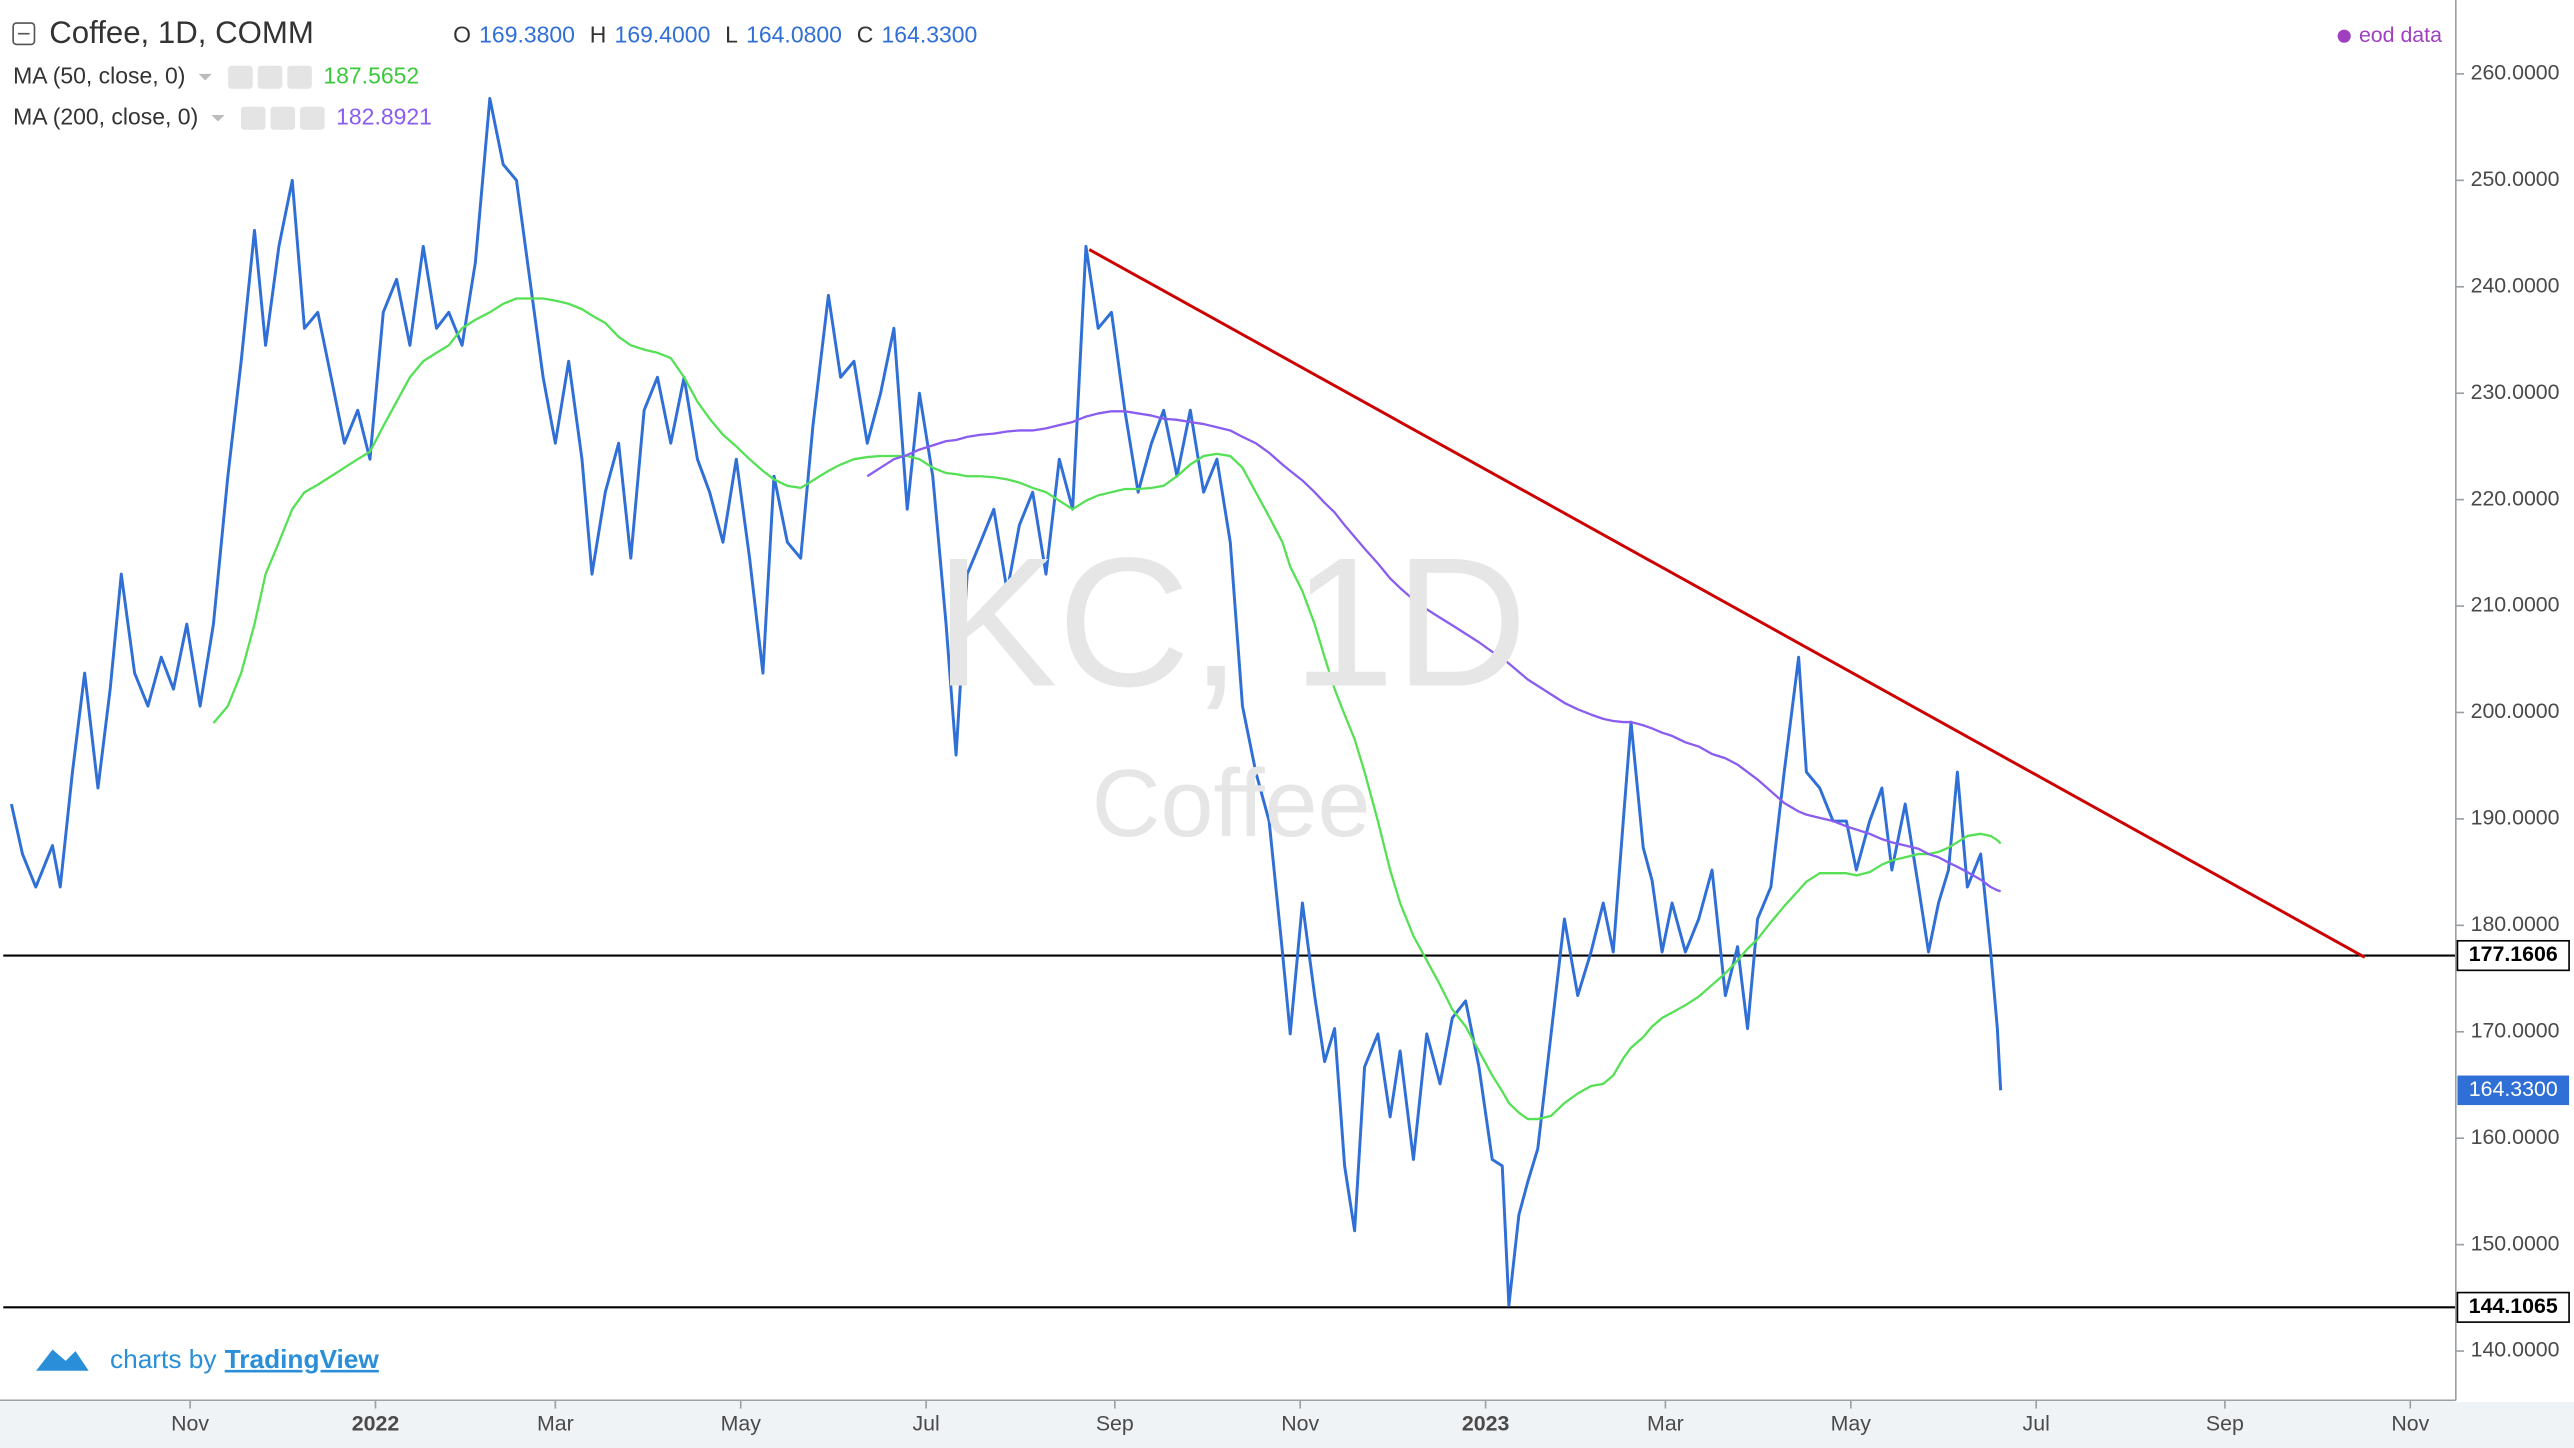 This screenshot has height=1448, width=2574. What do you see at coordinates (2515, 1243) in the screenshot?
I see `y-tick-label: 150.0000` at bounding box center [2515, 1243].